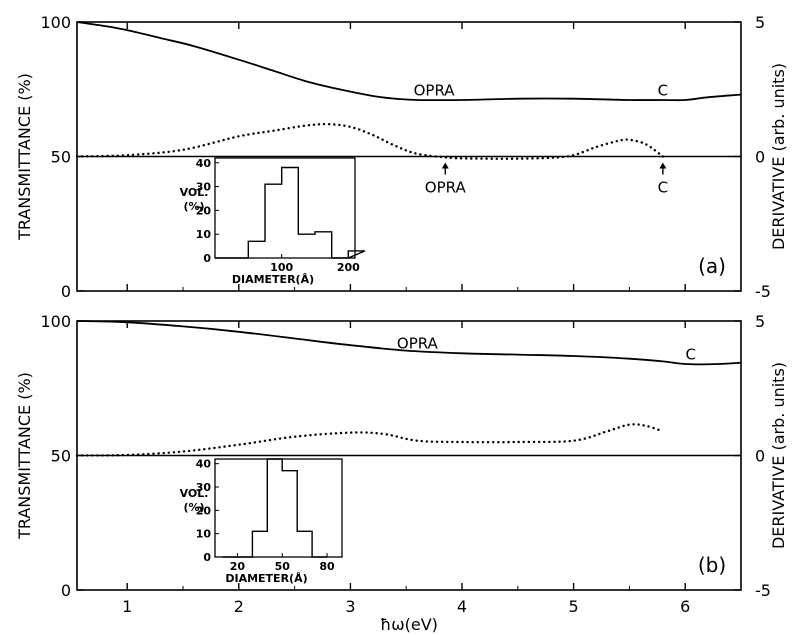  Describe the element at coordinates (283, 566) in the screenshot. I see `inset-x-tick-label: 50` at that location.